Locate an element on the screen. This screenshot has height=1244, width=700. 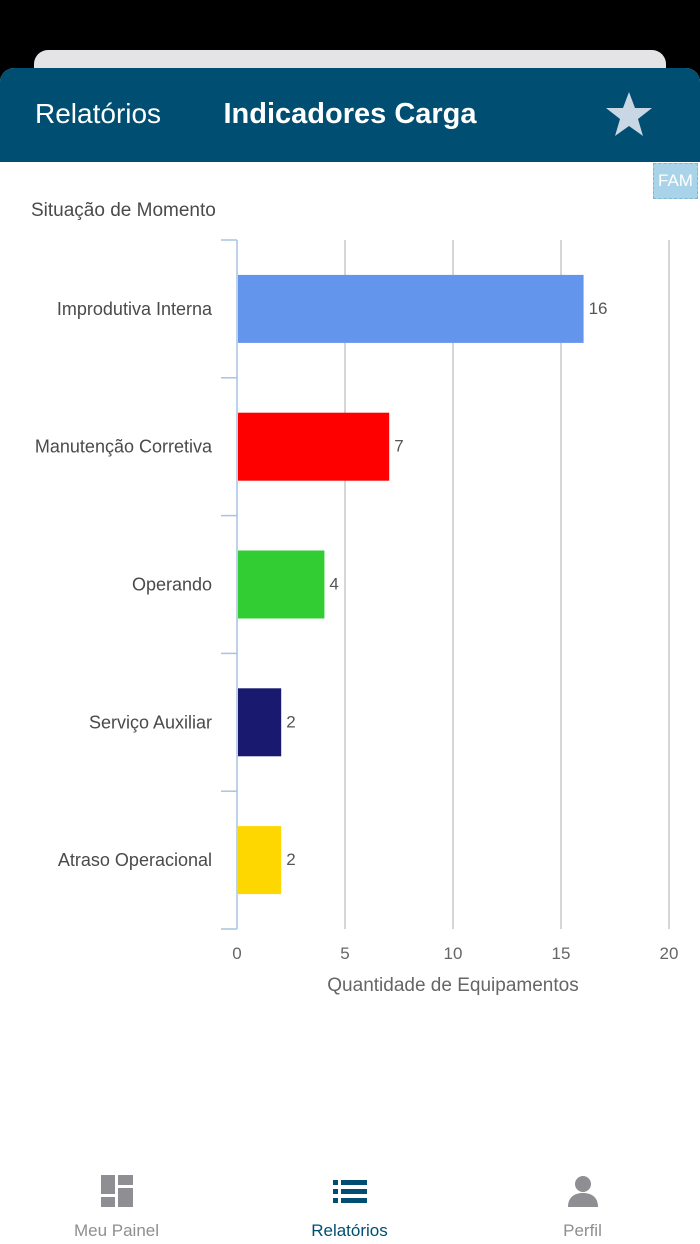
chart-title: Situação de Momento is located at coordinates (123, 210).